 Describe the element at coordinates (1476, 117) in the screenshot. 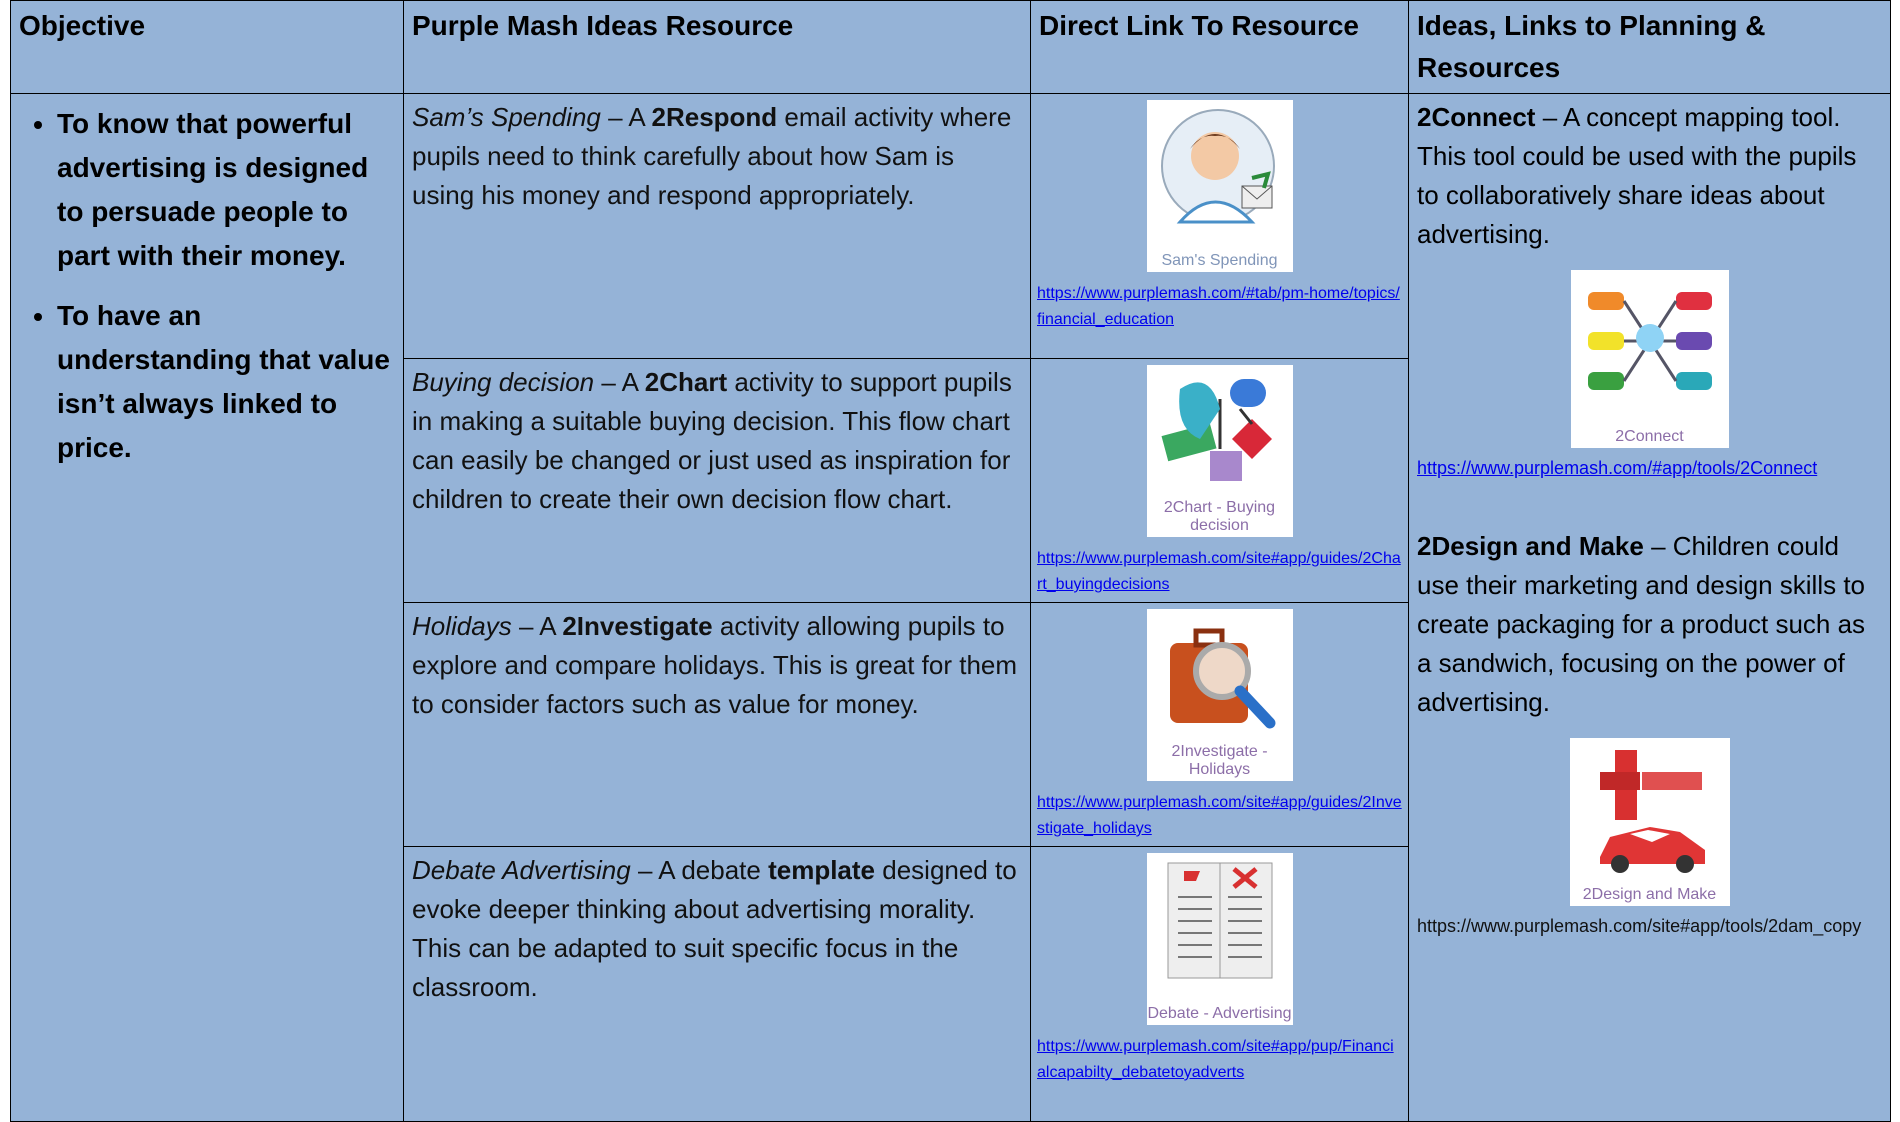

I see `idea-name: 2Connect` at that location.